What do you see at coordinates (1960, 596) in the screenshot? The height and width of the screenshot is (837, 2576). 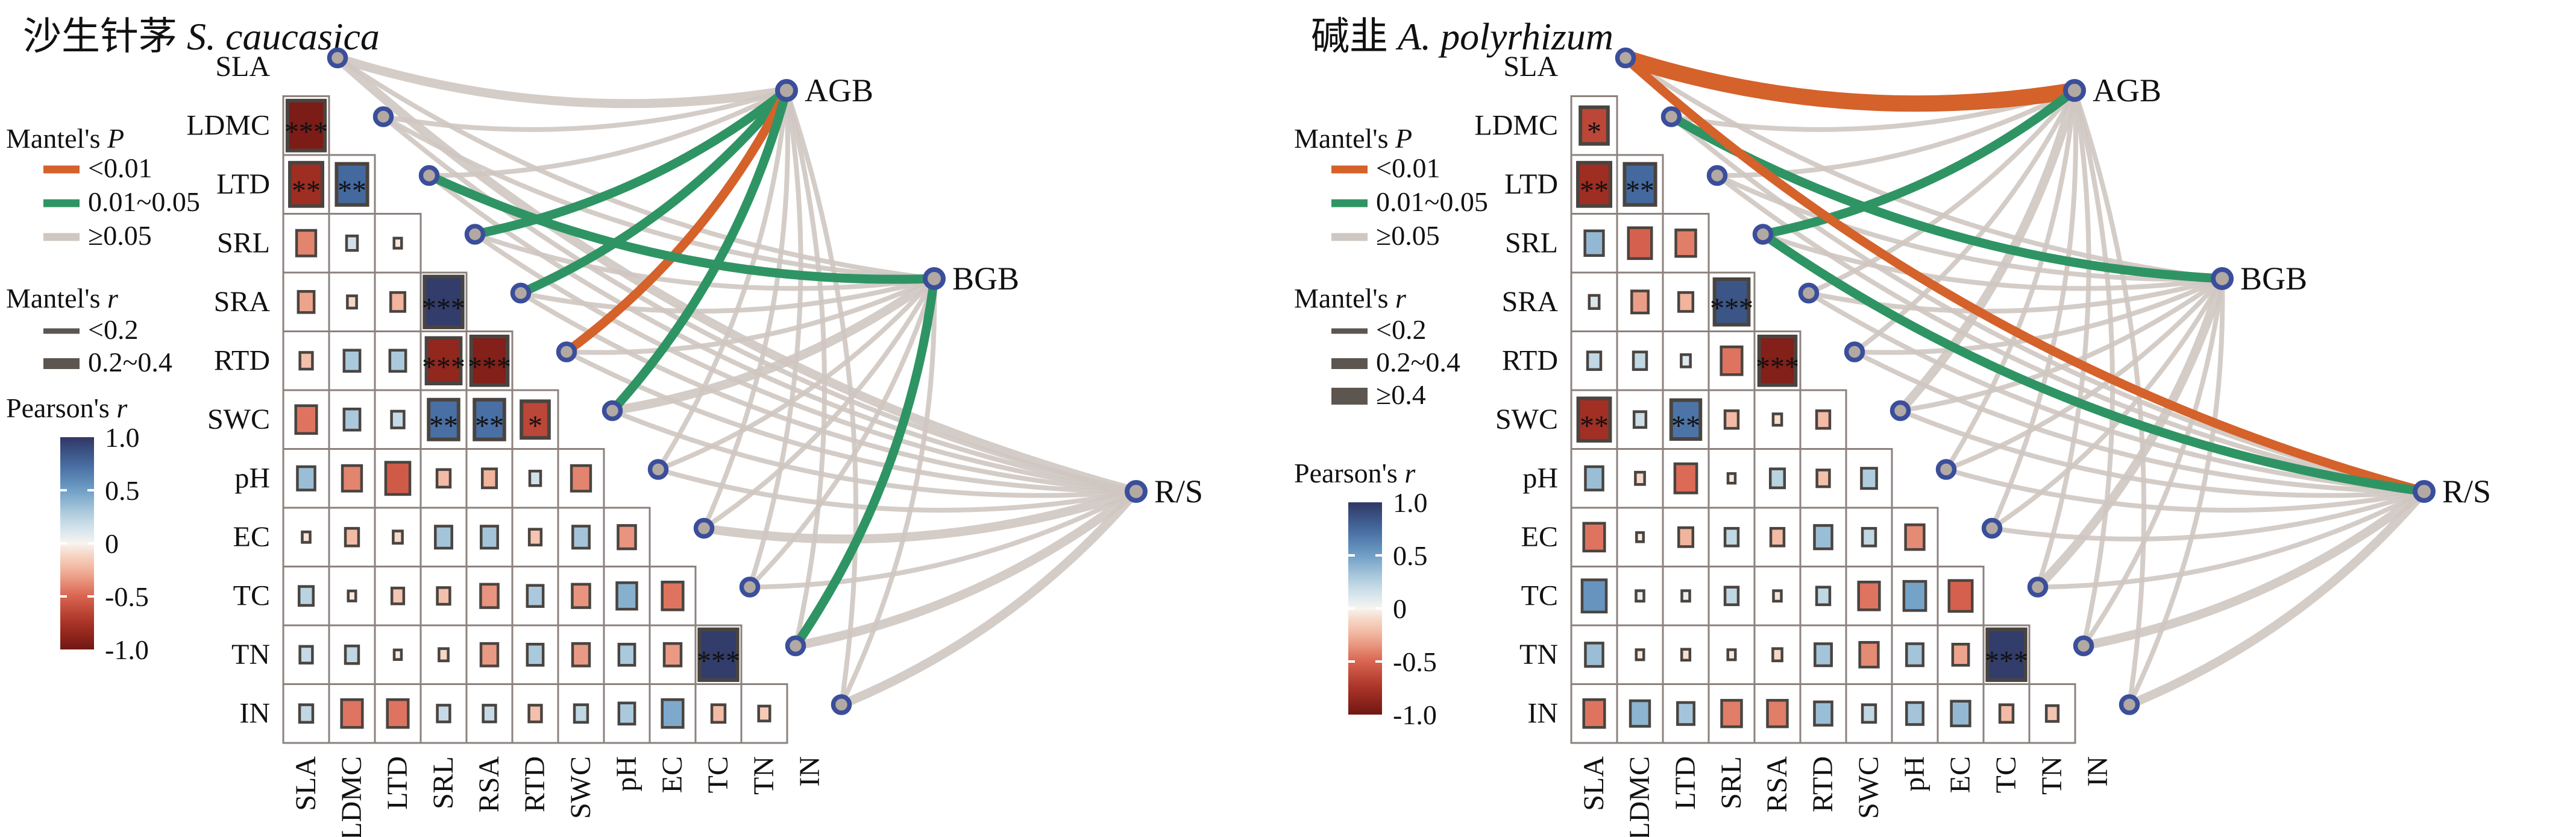 I see `square-TC-EC` at bounding box center [1960, 596].